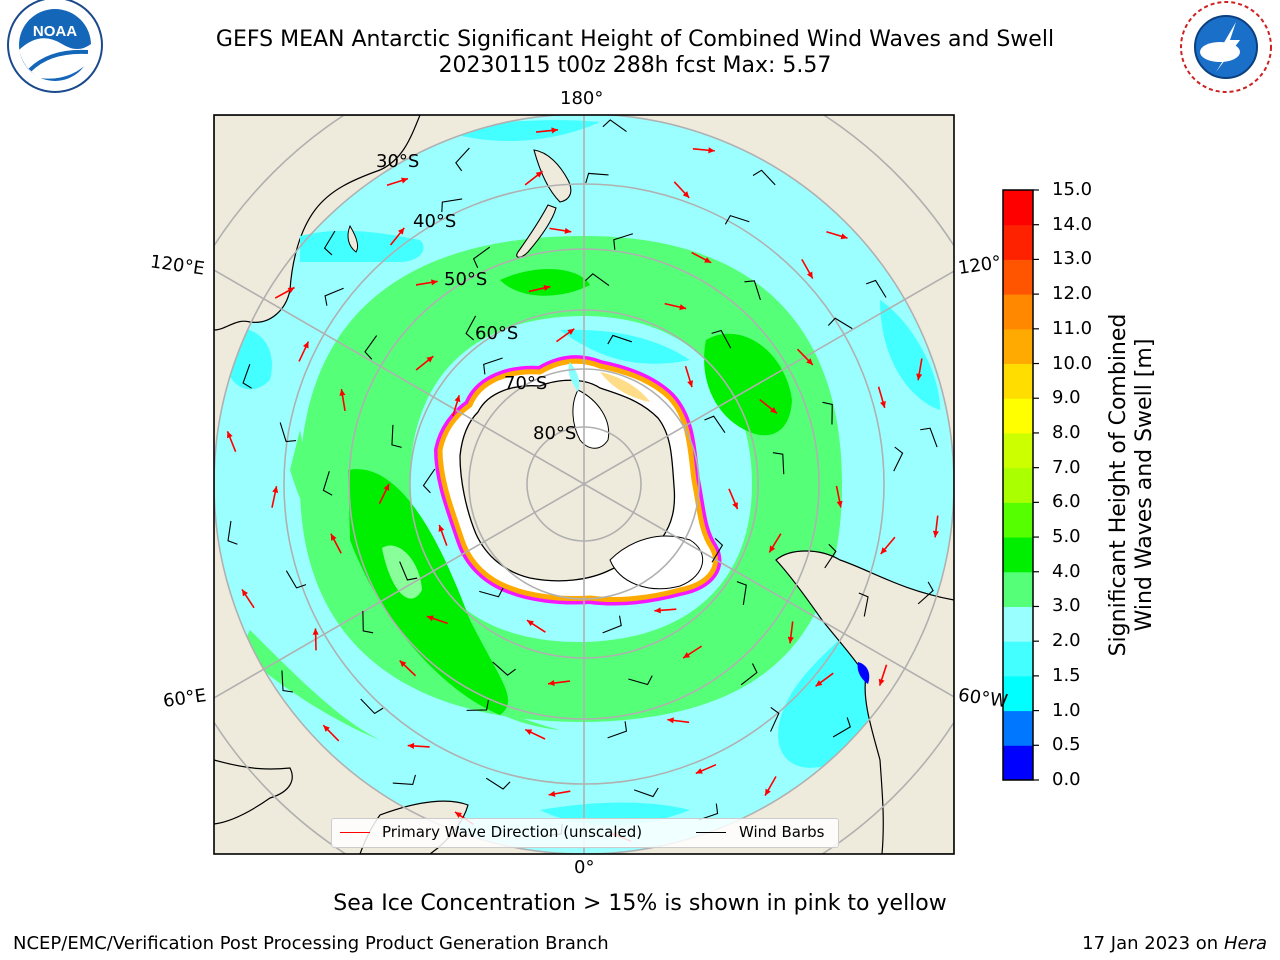 Image resolution: width=1280 pixels, height=960 pixels. I want to click on colorbar-tick-label: 4.0, so click(1066, 571).